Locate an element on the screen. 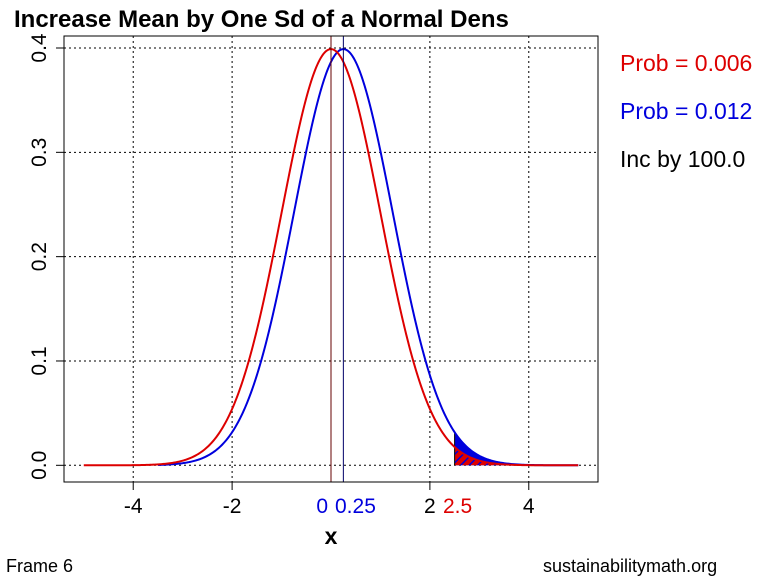 The height and width of the screenshot is (577, 768). y-tick-label: 0.1 is located at coordinates (39, 360).